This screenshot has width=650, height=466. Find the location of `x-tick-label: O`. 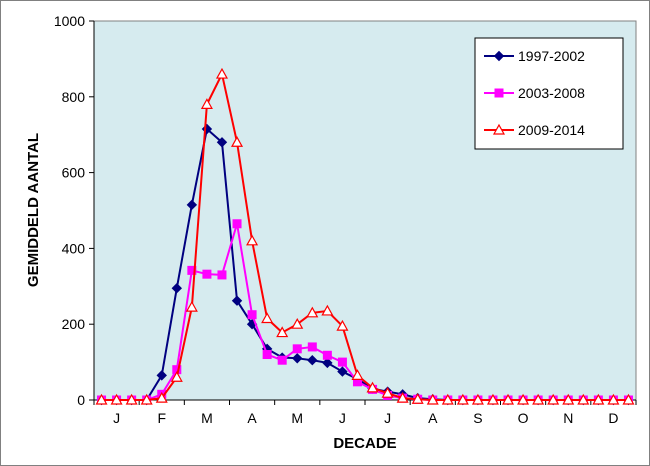

x-tick-label: O is located at coordinates (523, 418).